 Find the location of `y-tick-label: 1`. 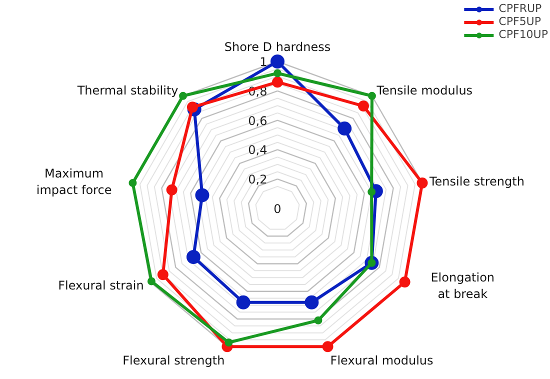

y-tick-label: 1 is located at coordinates (264, 62).